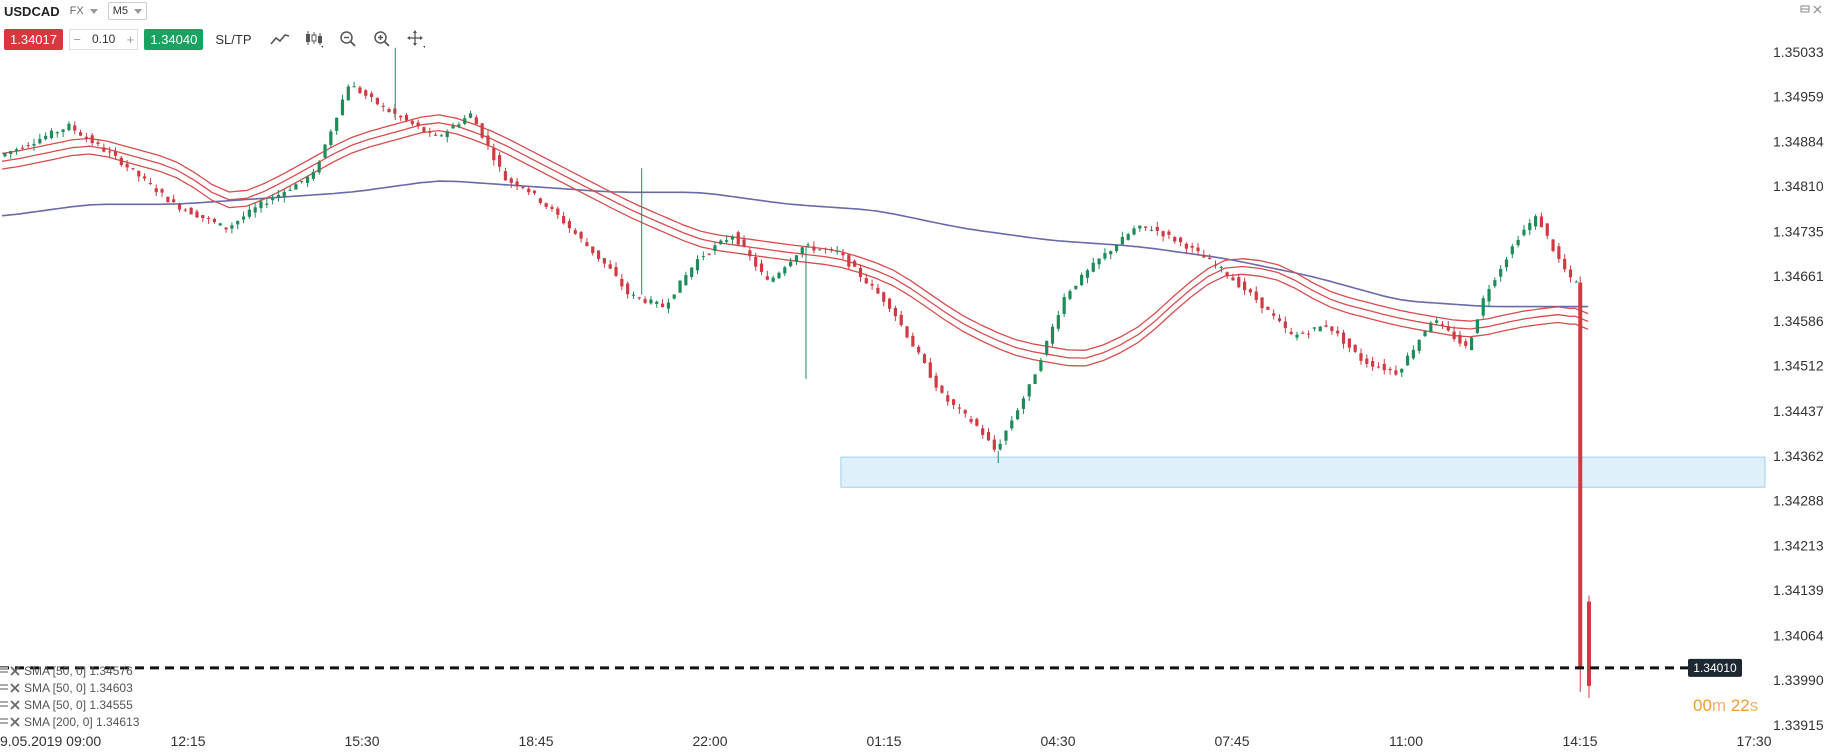 This screenshot has height=754, width=1836. I want to click on y-tick-label: 1.33990, so click(1798, 680).